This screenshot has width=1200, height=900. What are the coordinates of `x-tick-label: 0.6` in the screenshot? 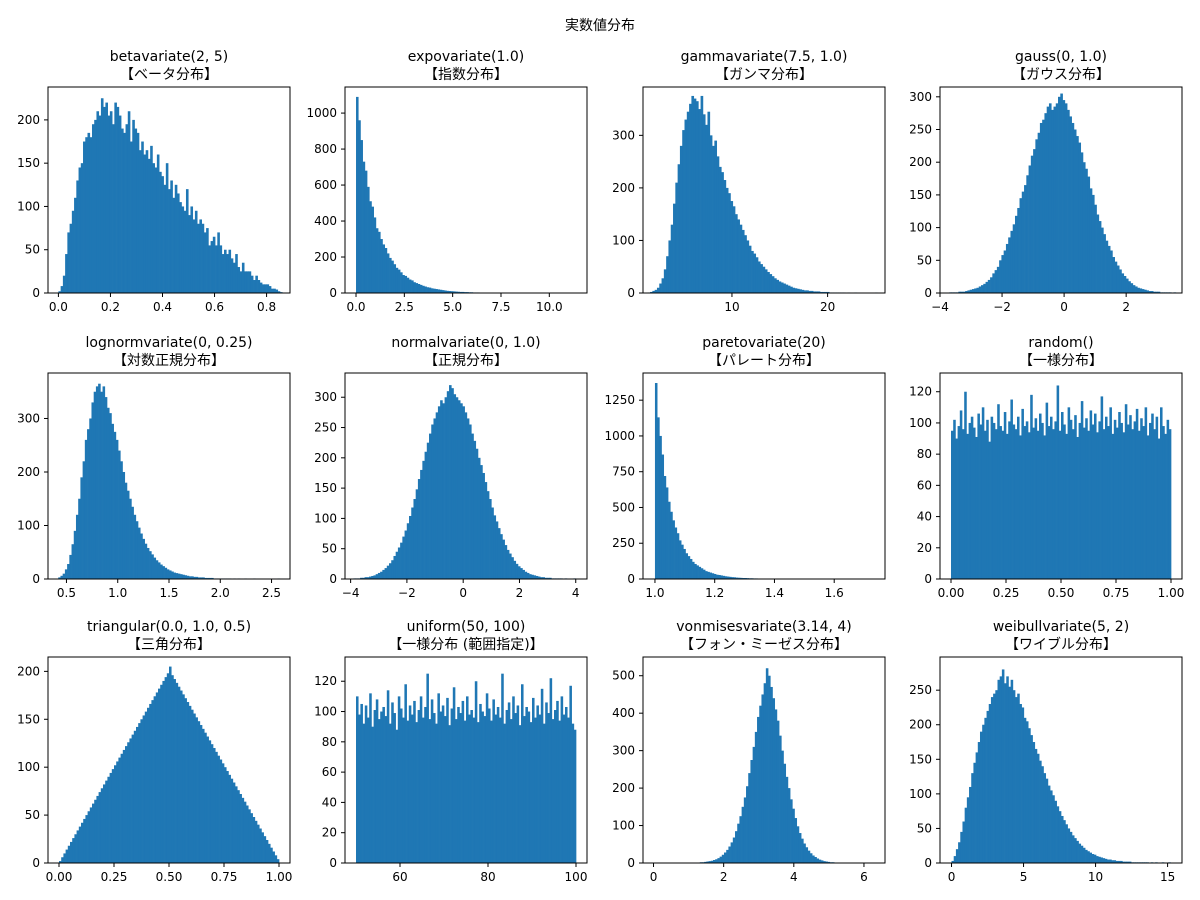 It's located at (214, 307).